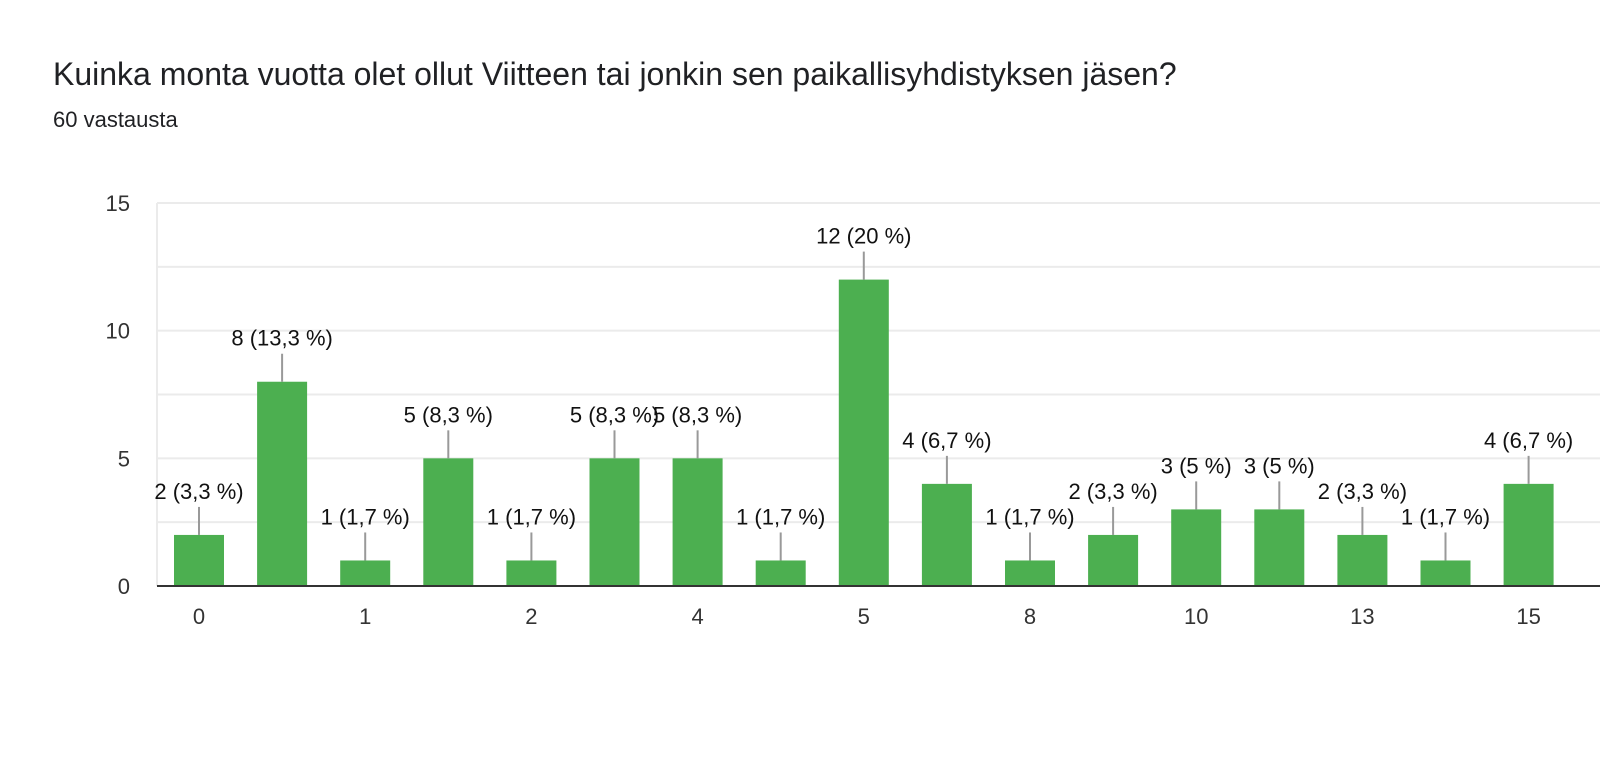  What do you see at coordinates (282, 338) in the screenshot?
I see `data-label: 8 (13,3 %)` at bounding box center [282, 338].